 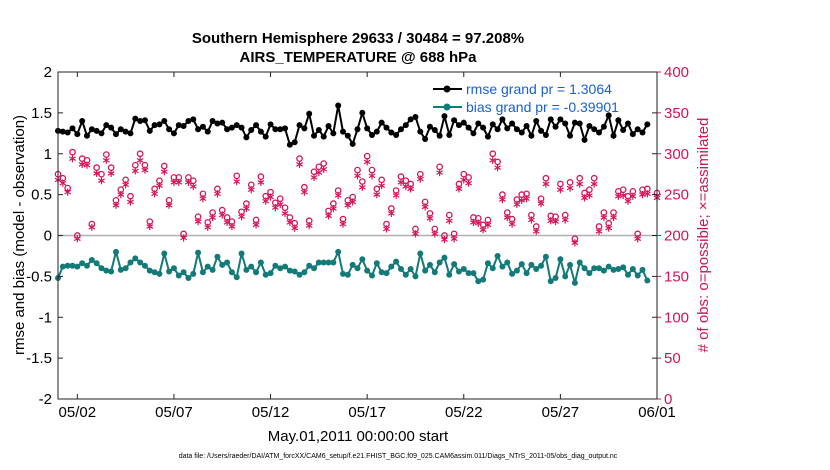 I want to click on y-right-tick-label: 400, so click(x=676, y=72).